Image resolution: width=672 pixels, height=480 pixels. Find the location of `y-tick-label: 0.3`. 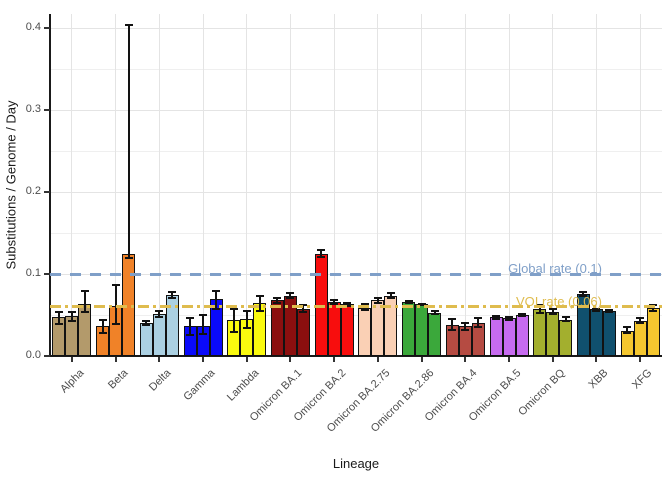

y-tick-label: 0.3 is located at coordinates (33, 109).